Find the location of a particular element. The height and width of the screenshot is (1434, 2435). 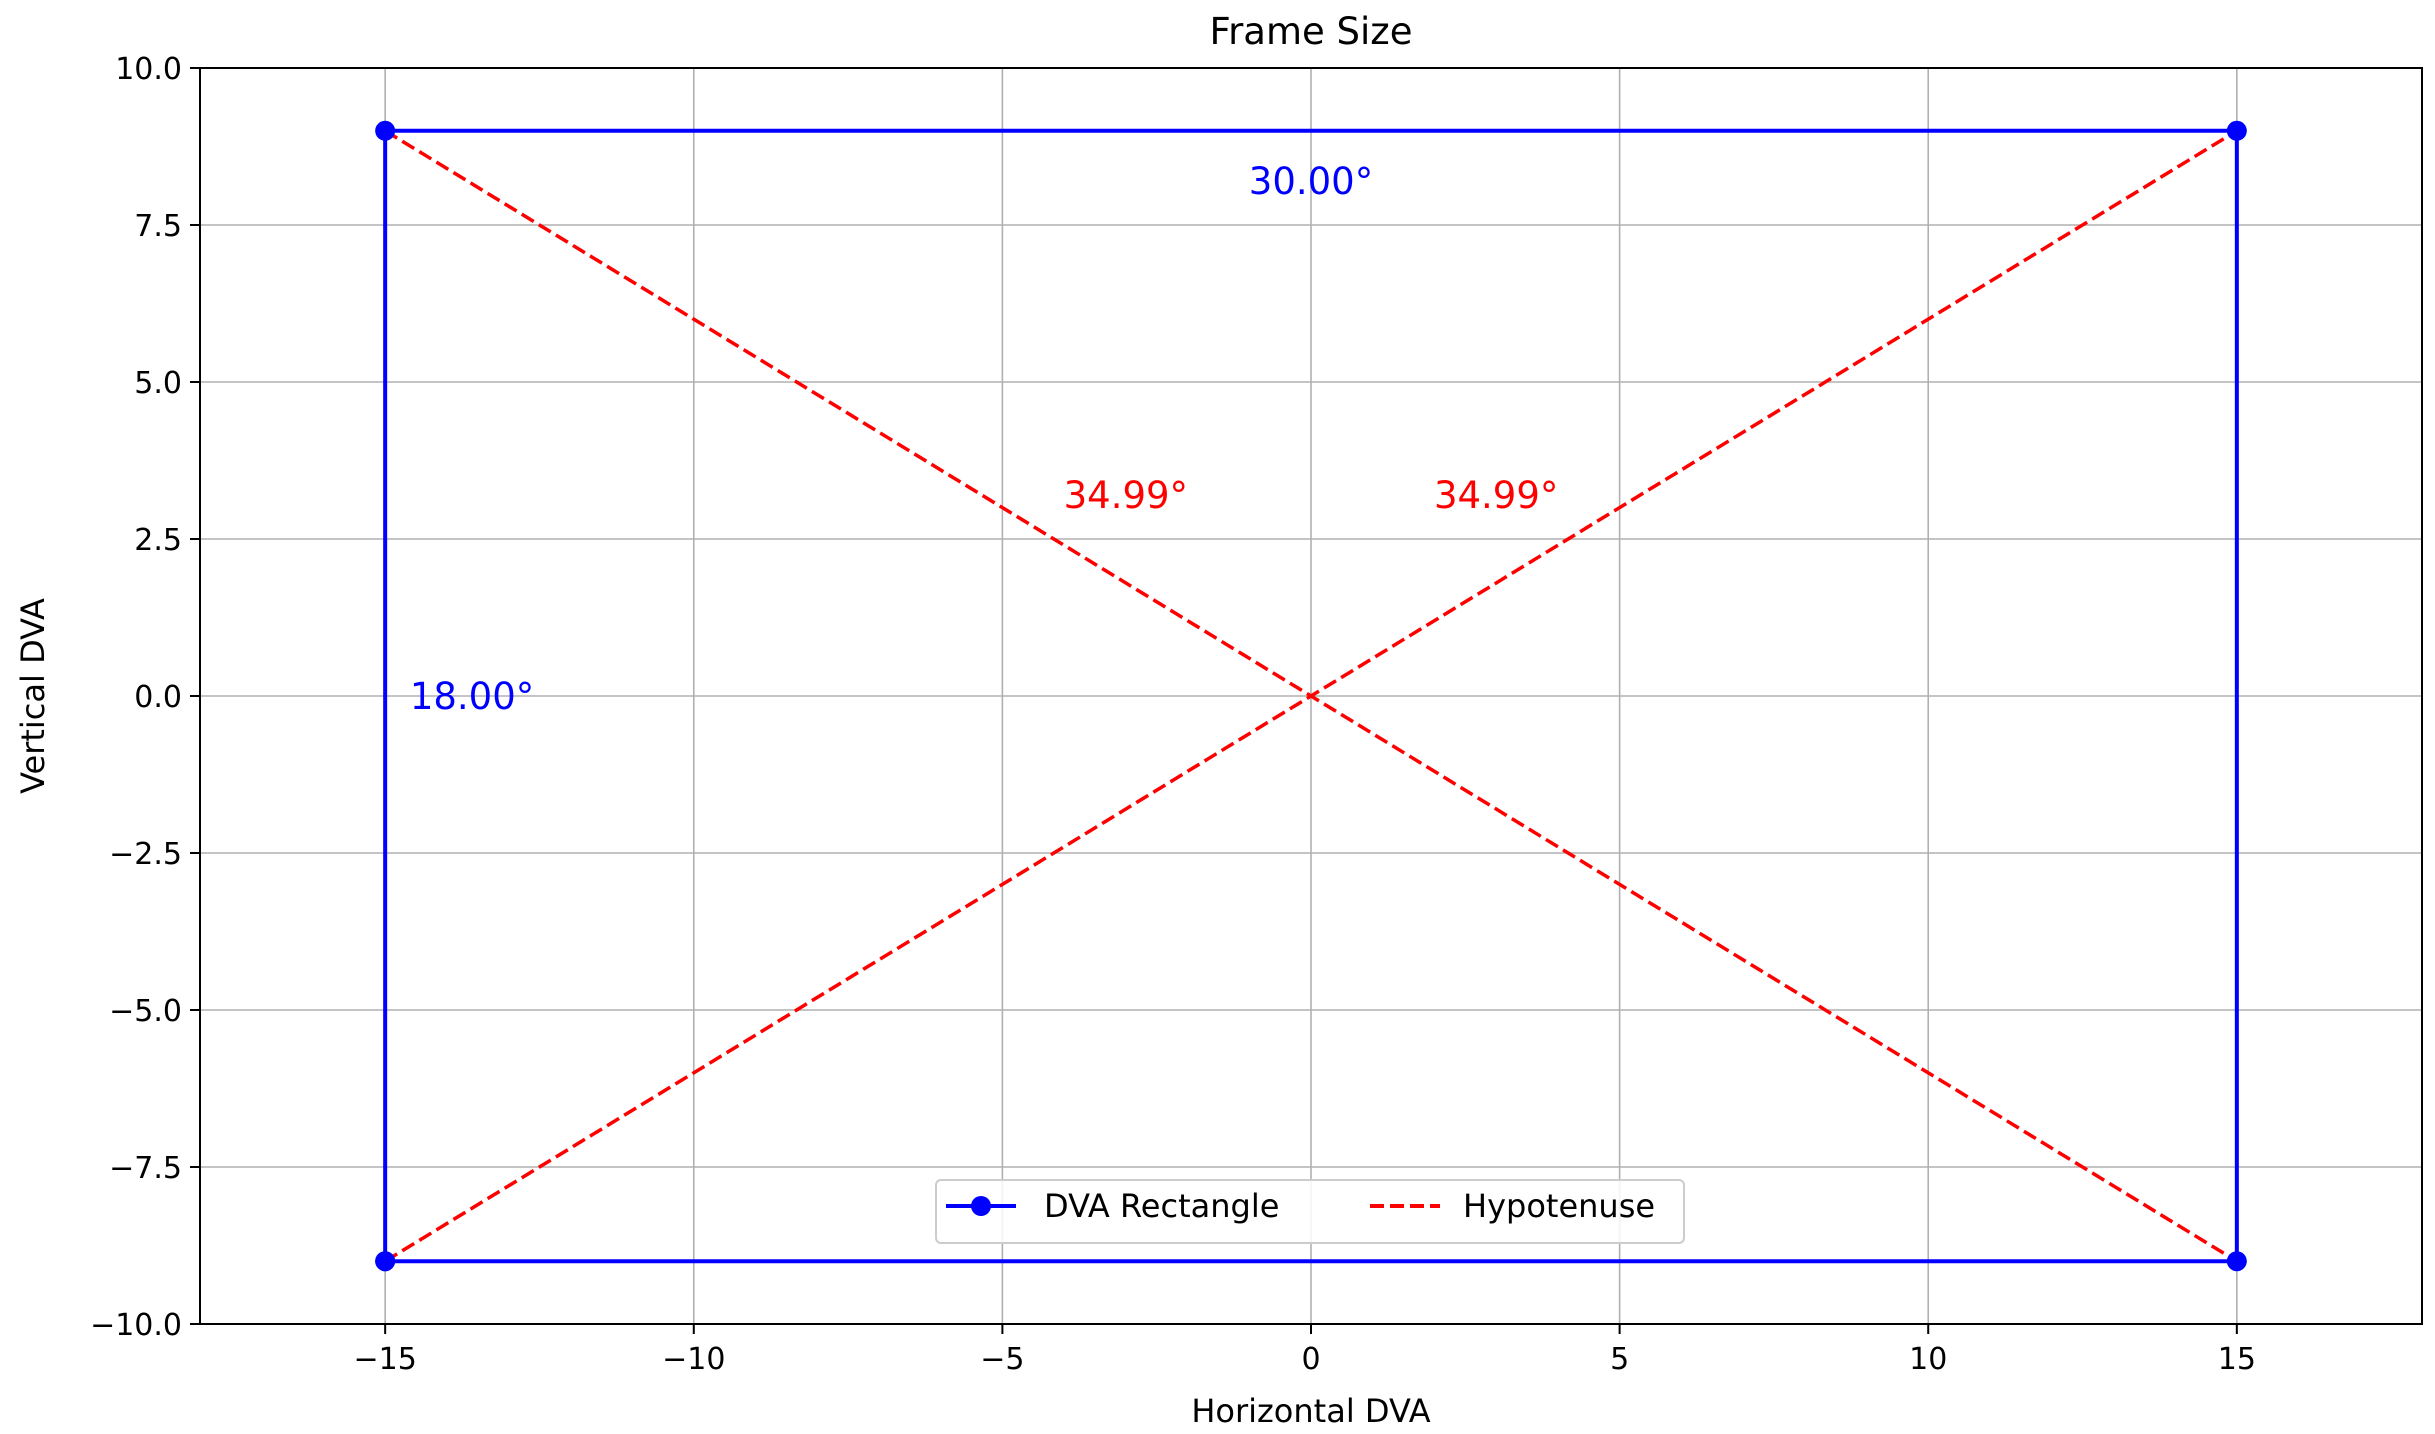

x-axis-label: Horizontal DVA is located at coordinates (1310, 1411).